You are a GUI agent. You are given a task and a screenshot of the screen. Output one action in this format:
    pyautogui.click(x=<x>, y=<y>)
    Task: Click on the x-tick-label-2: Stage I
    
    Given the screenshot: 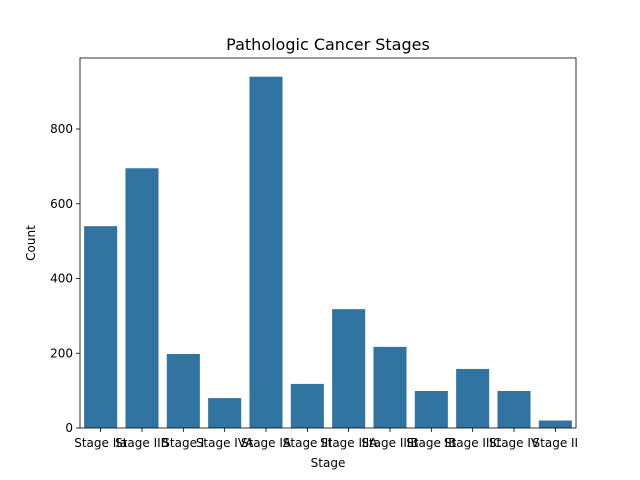 What is the action you would take?
    pyautogui.click(x=183, y=443)
    